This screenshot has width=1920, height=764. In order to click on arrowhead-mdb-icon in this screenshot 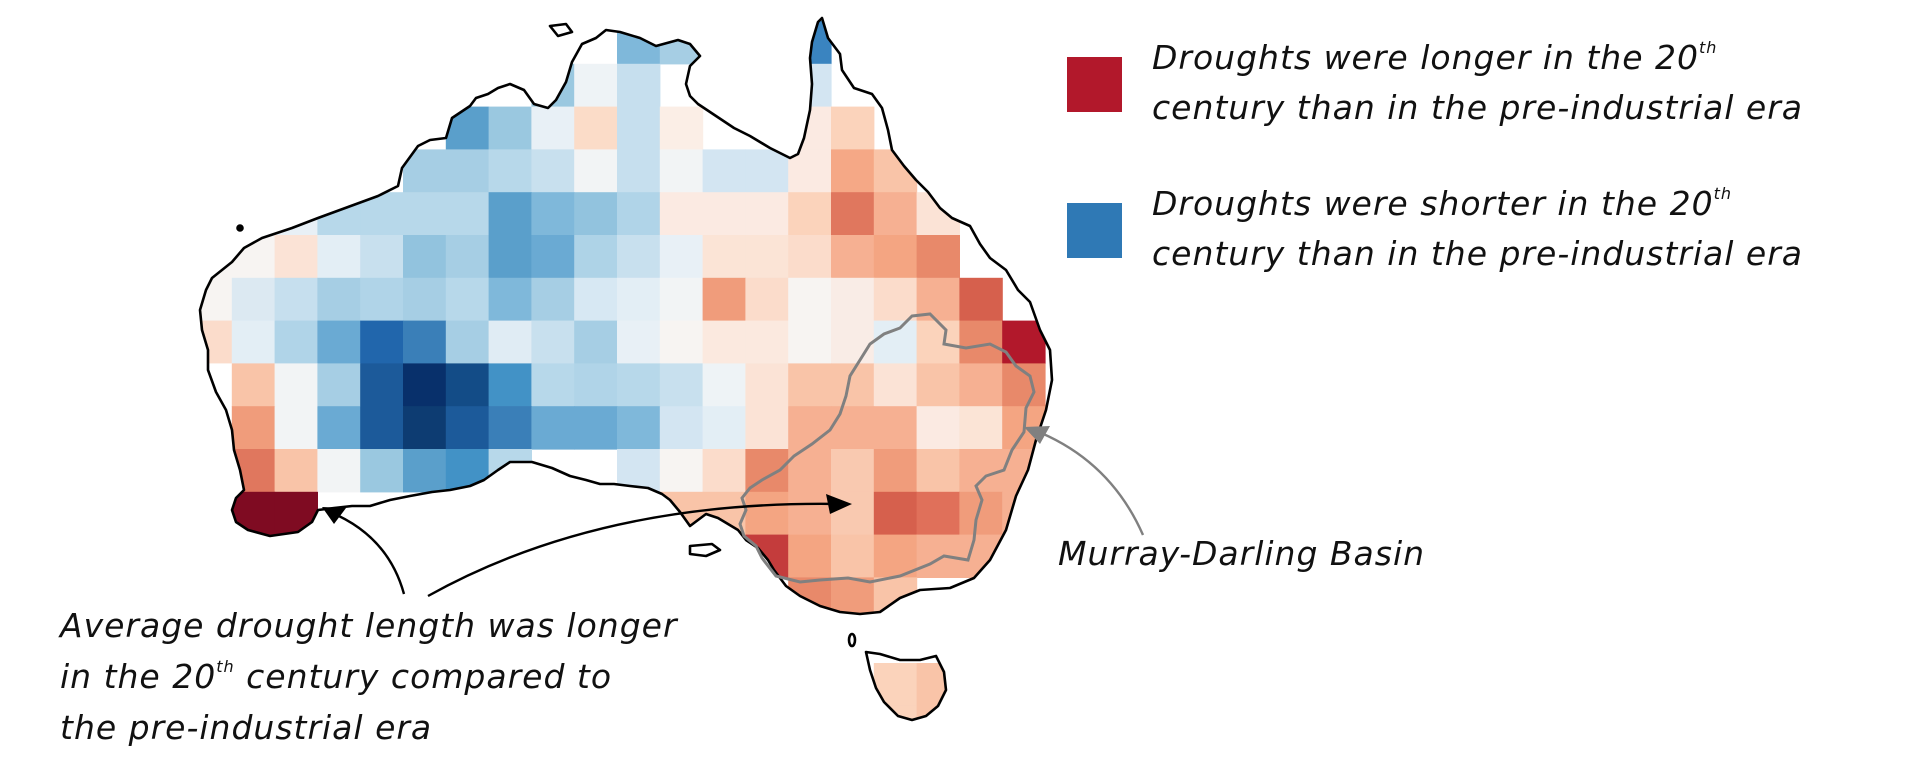, I will do `click(839, 504)`.